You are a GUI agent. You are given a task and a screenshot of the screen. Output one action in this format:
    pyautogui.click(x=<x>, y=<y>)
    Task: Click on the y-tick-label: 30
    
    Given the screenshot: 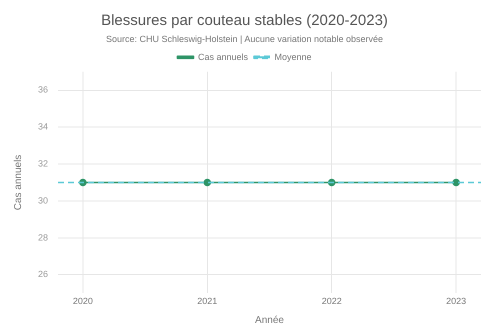 What is the action you would take?
    pyautogui.click(x=43, y=200)
    